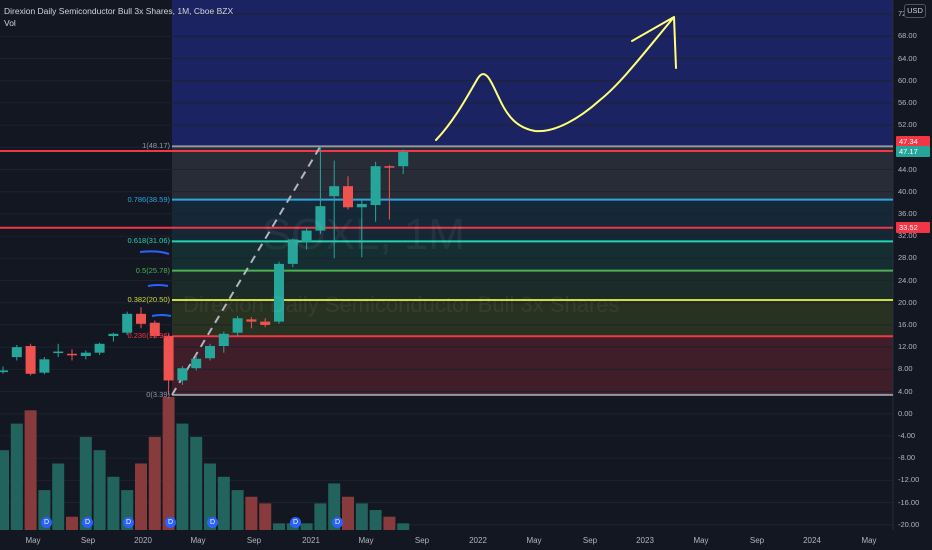  What do you see at coordinates (143, 540) in the screenshot?
I see `time-tick: 2020` at bounding box center [143, 540].